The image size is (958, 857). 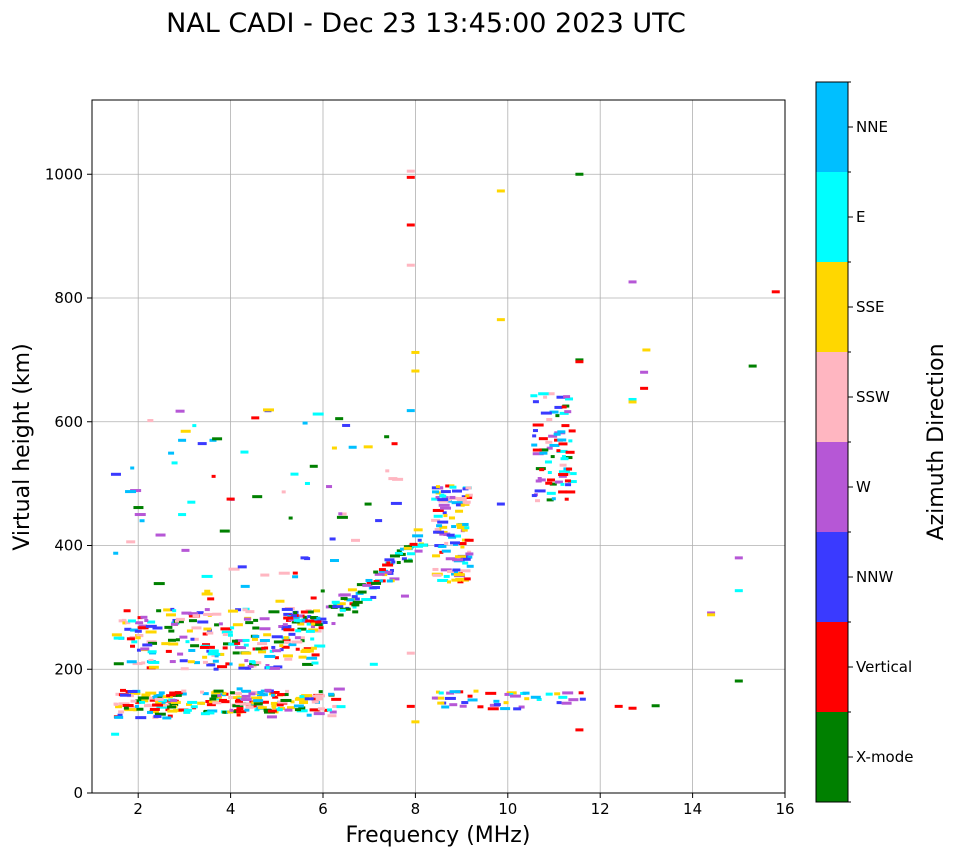 What do you see at coordinates (874, 577) in the screenshot?
I see `colorbar-label: NNW` at bounding box center [874, 577].